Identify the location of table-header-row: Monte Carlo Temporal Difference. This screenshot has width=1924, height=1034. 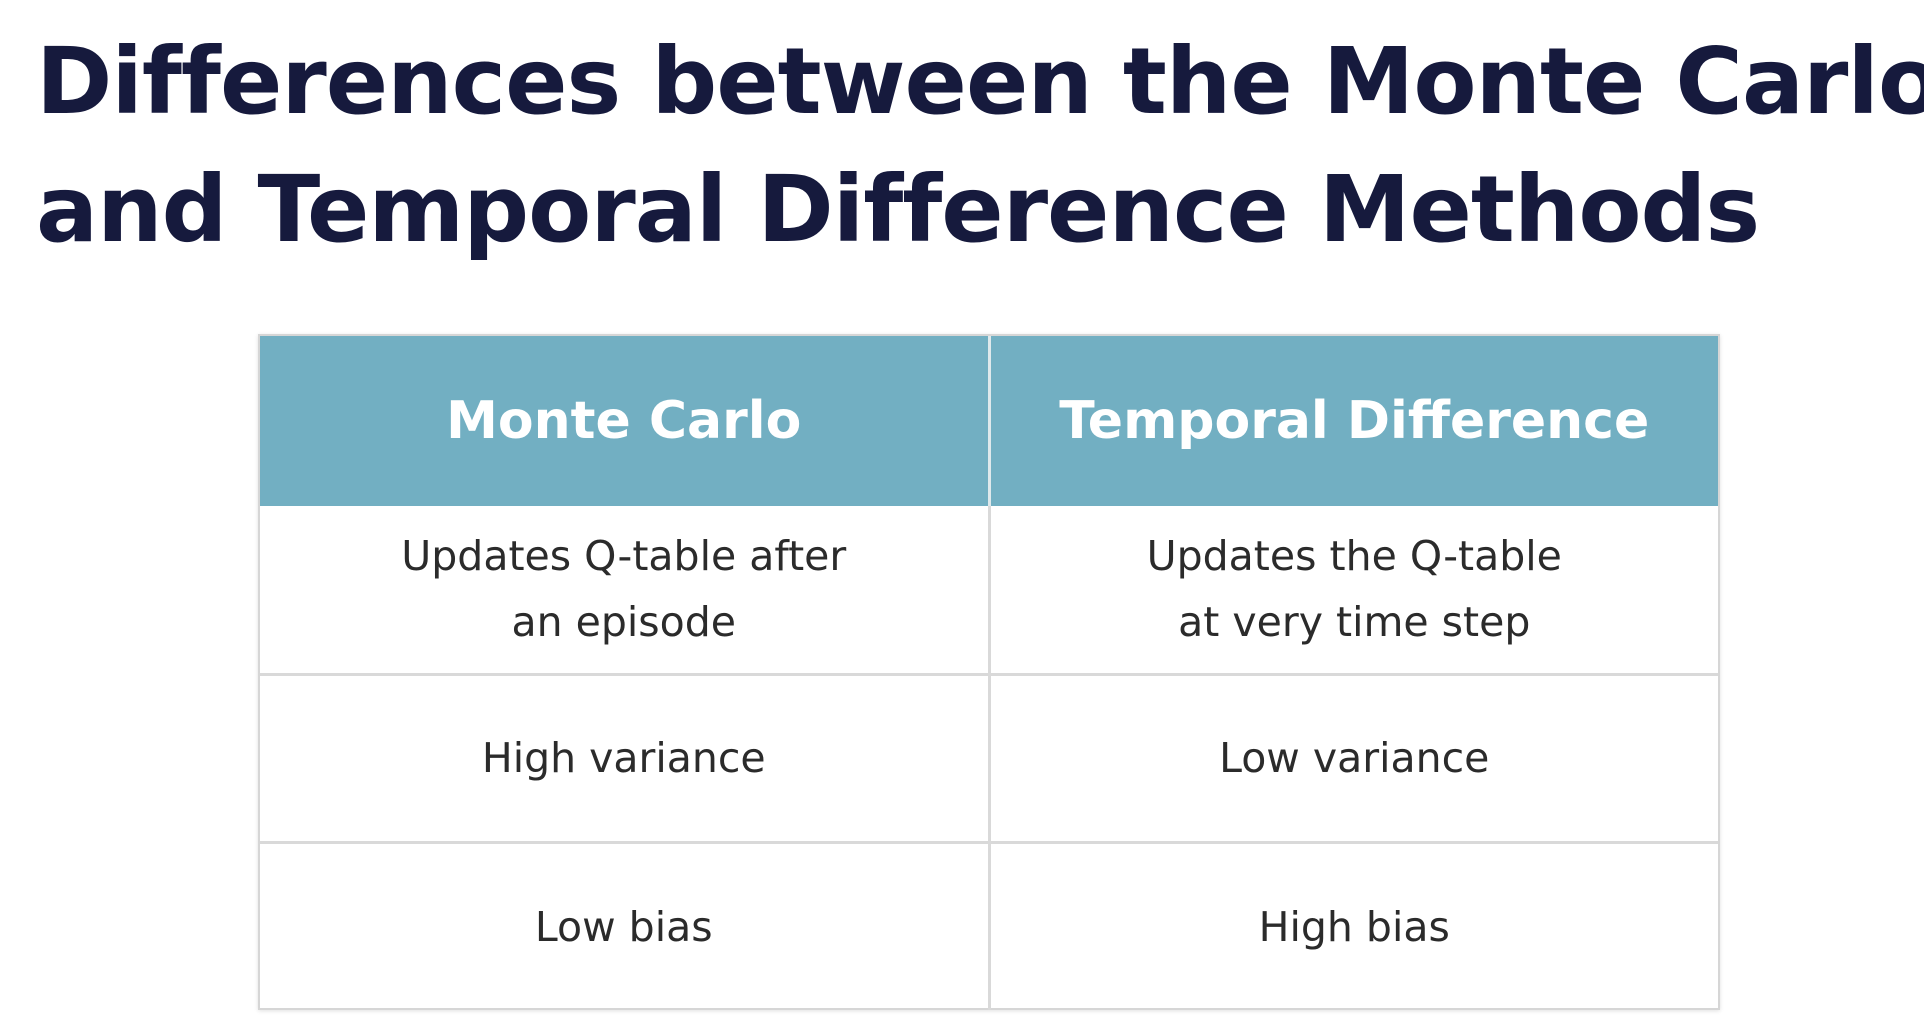
(989, 421).